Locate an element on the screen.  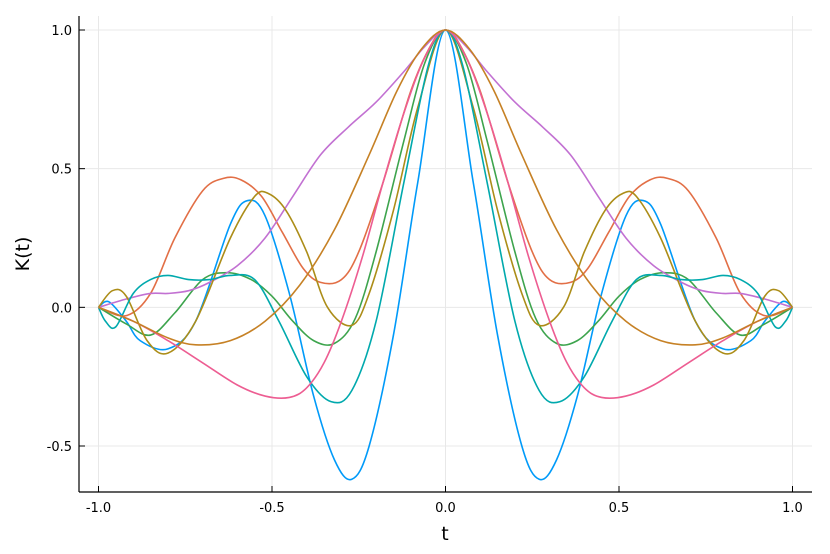
x-tick-label: -0.5 is located at coordinates (271, 508).